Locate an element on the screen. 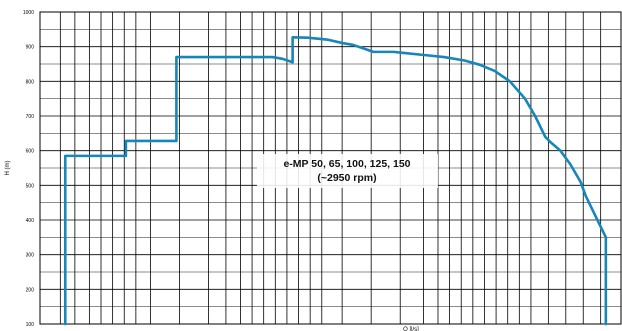  y-tick-label: 200 is located at coordinates (30, 290).